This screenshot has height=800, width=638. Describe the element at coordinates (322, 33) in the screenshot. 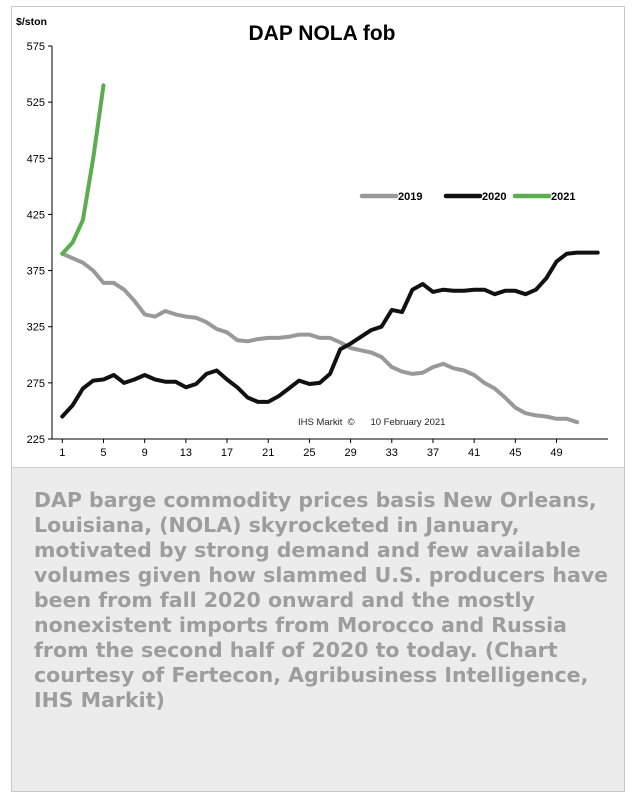

I see `chart-title: DAP NOLA fob` at that location.